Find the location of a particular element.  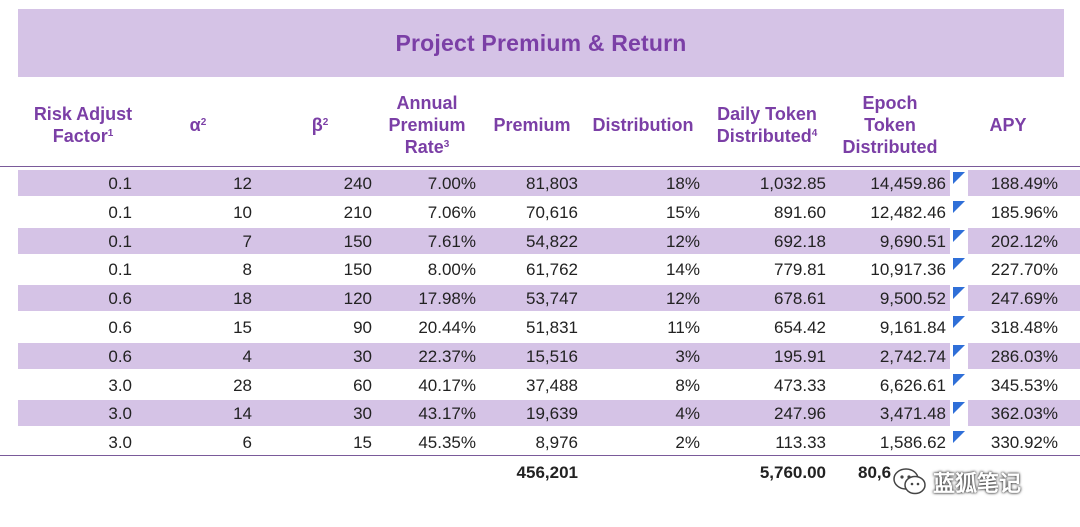

column-header: Risk Adjust Factor1 is located at coordinates (83, 125).